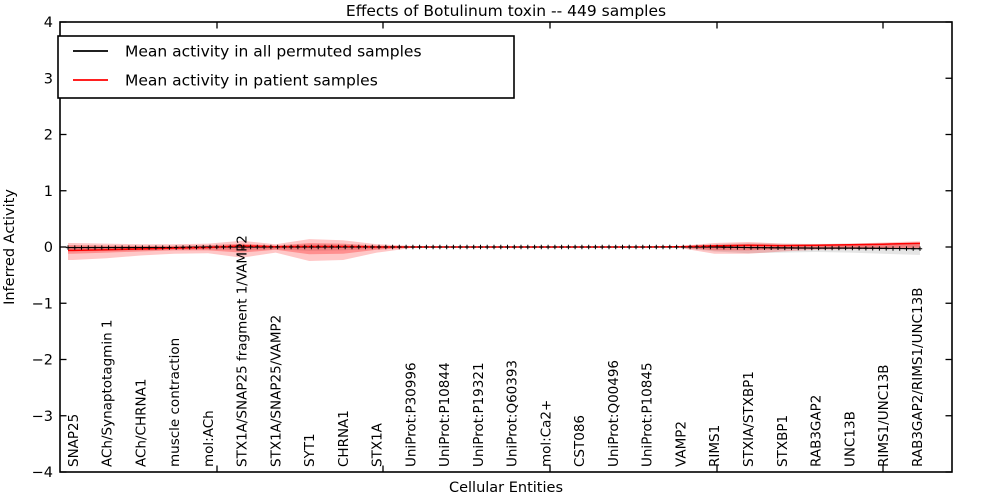 The height and width of the screenshot is (504, 1000). Describe the element at coordinates (209, 438) in the screenshot. I see `x-category-label: mol:ACh` at that location.